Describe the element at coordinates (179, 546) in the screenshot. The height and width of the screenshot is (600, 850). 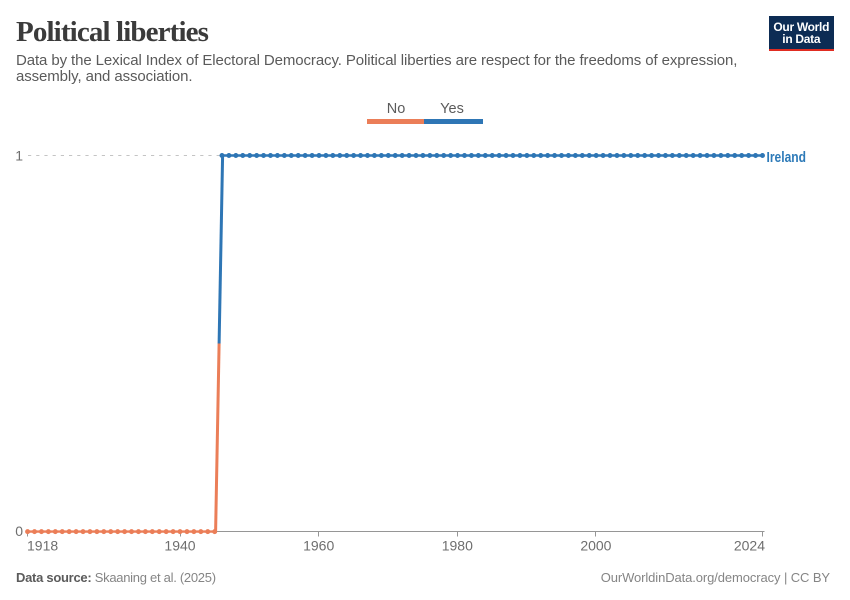
I see `svg-text: 1940` at that location.